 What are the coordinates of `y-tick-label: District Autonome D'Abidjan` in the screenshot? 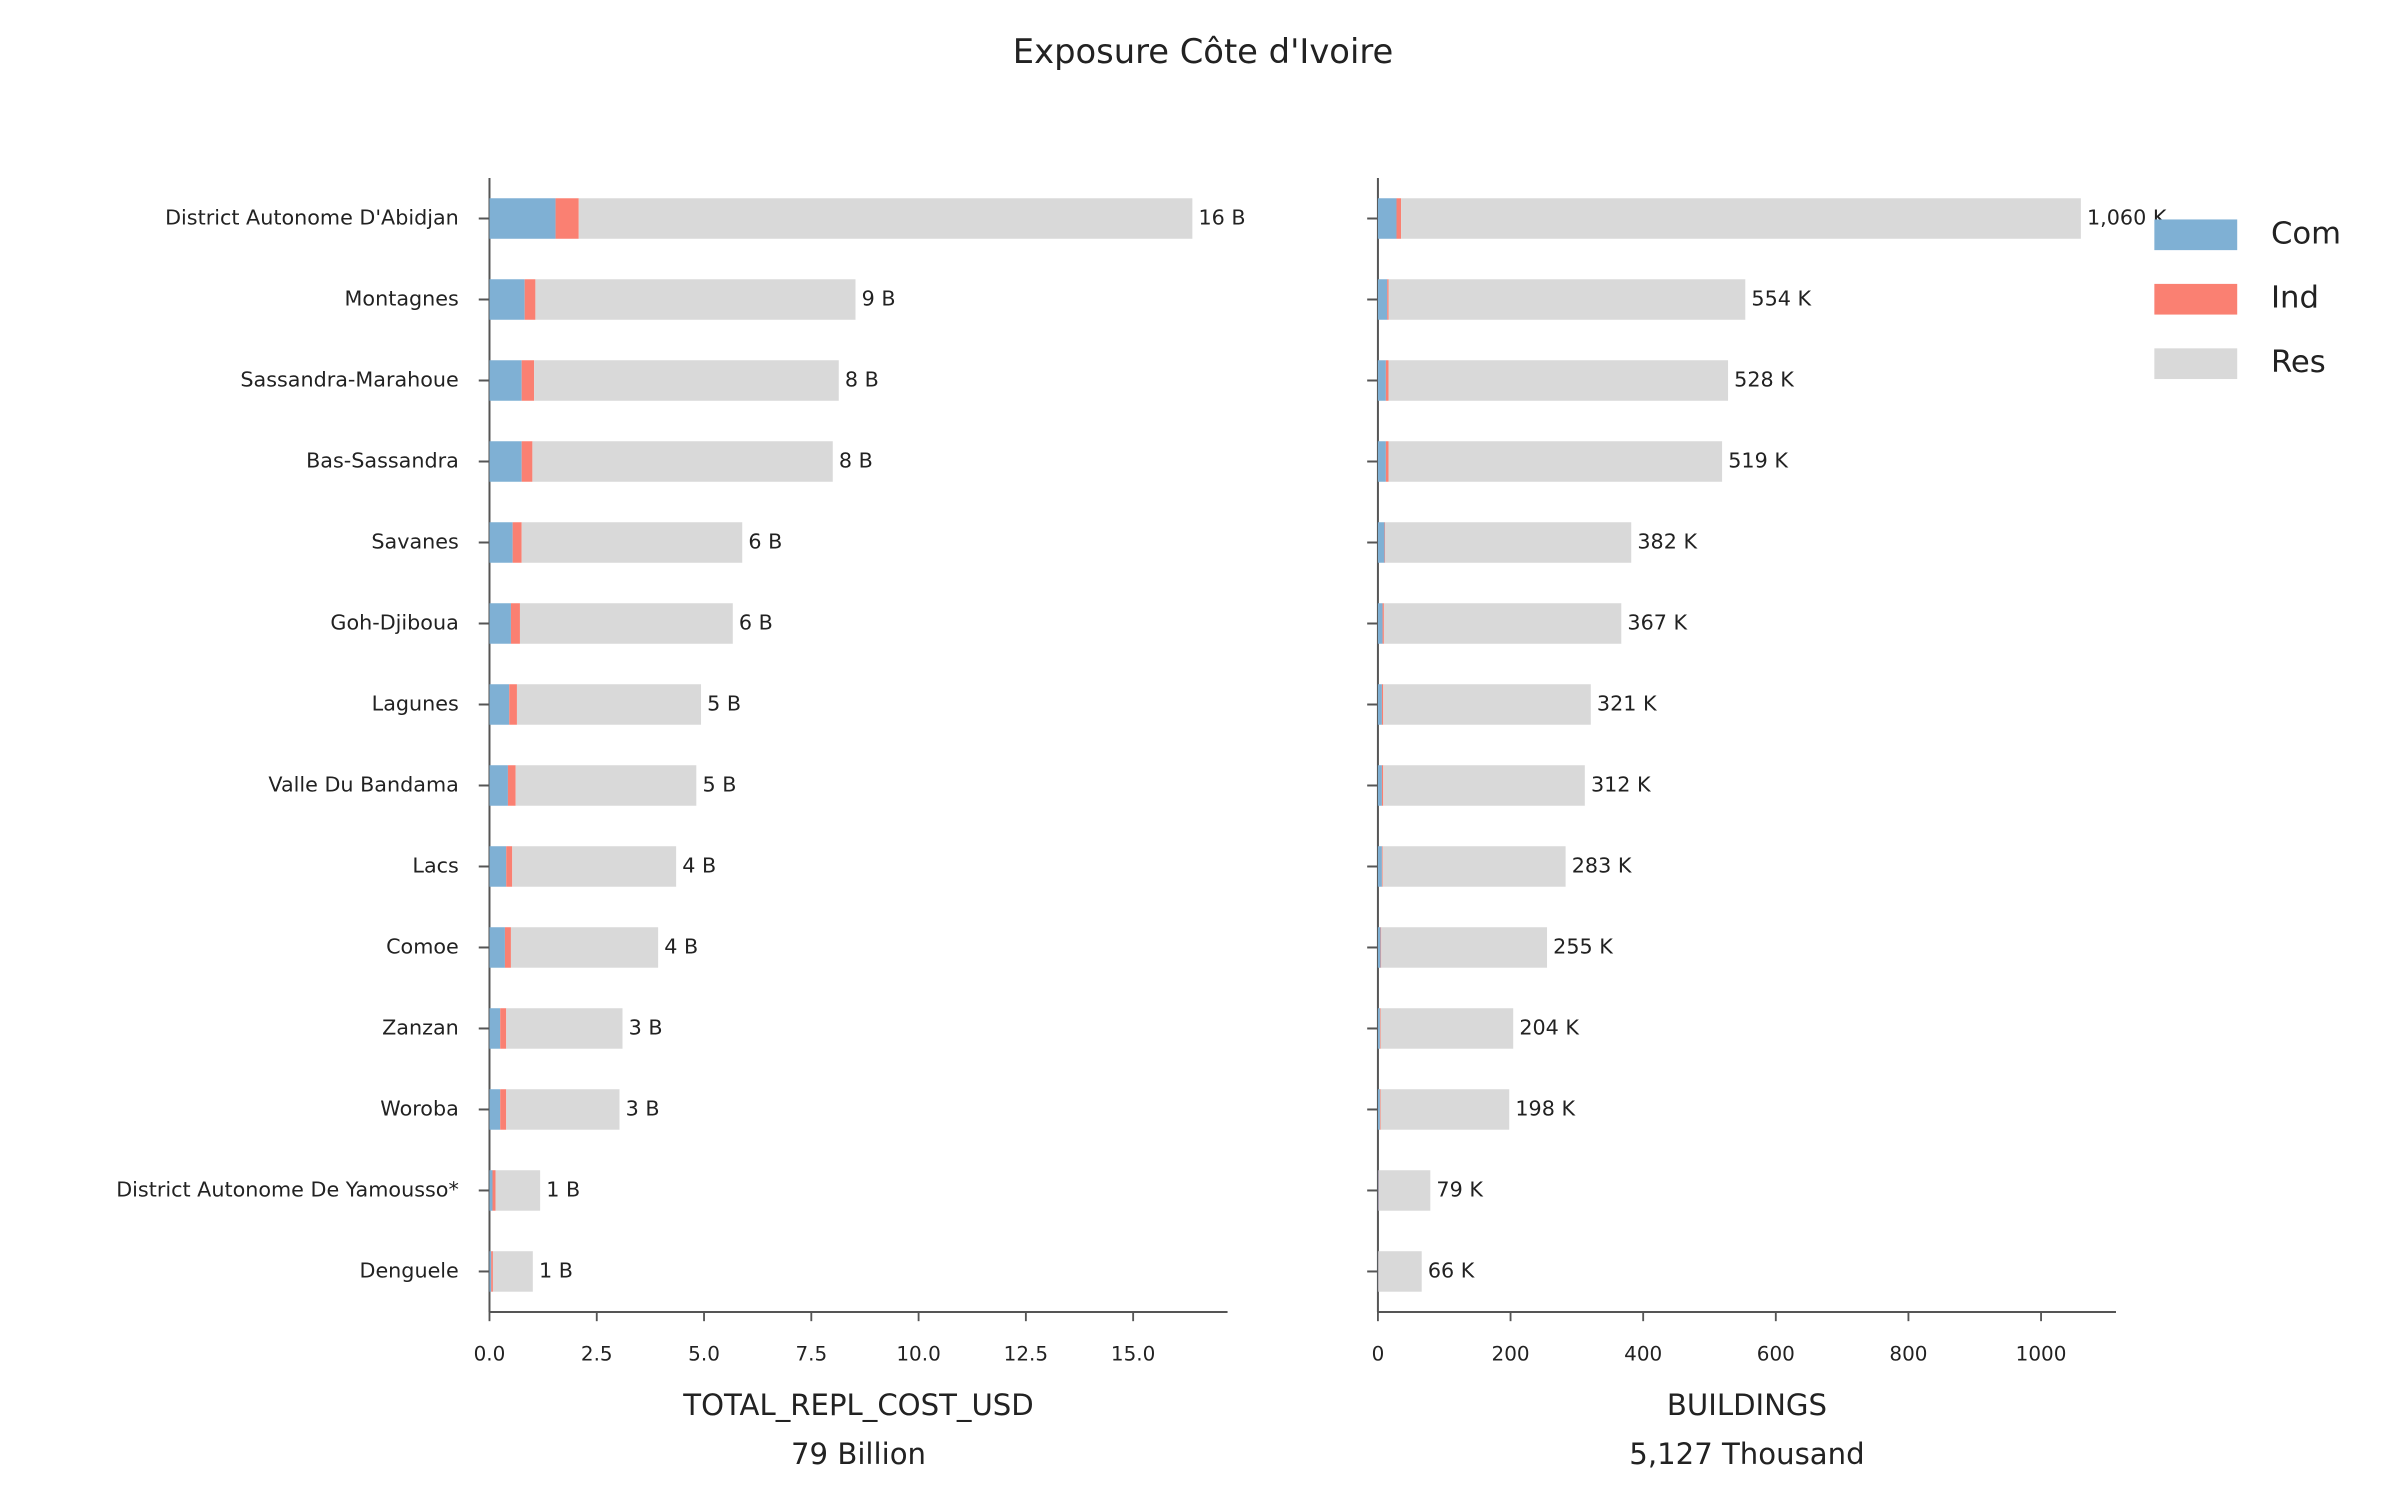 It's located at (312, 218).